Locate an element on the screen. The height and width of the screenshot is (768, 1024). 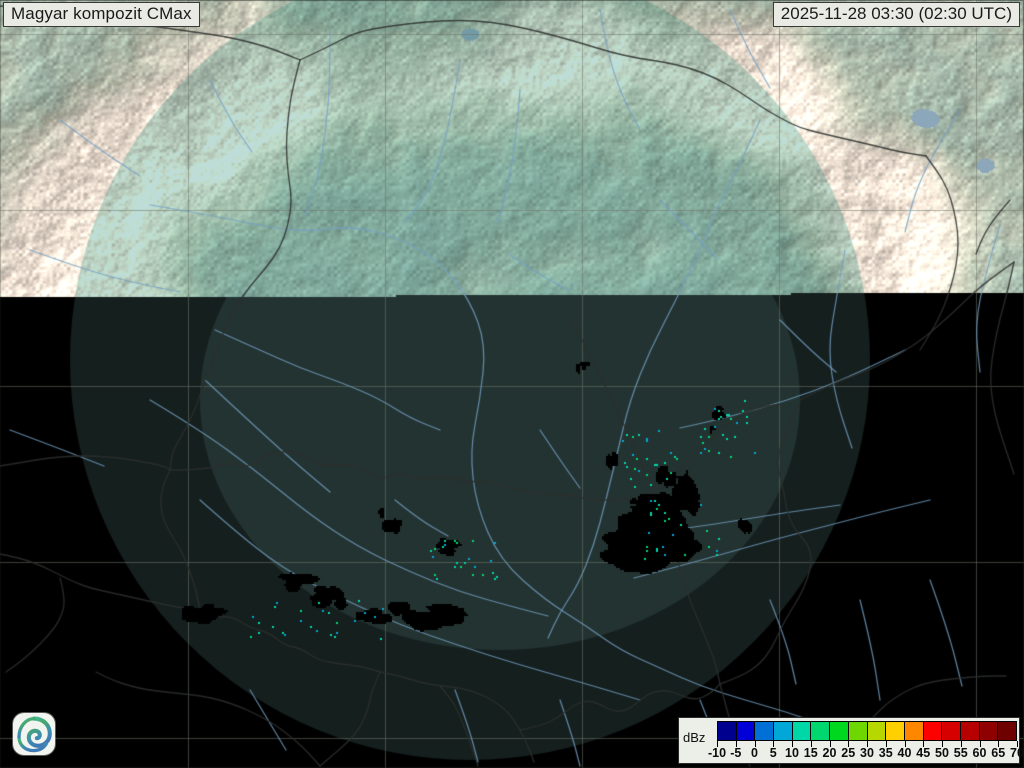
legend-tick-label-16: 70 is located at coordinates (1017, 753).